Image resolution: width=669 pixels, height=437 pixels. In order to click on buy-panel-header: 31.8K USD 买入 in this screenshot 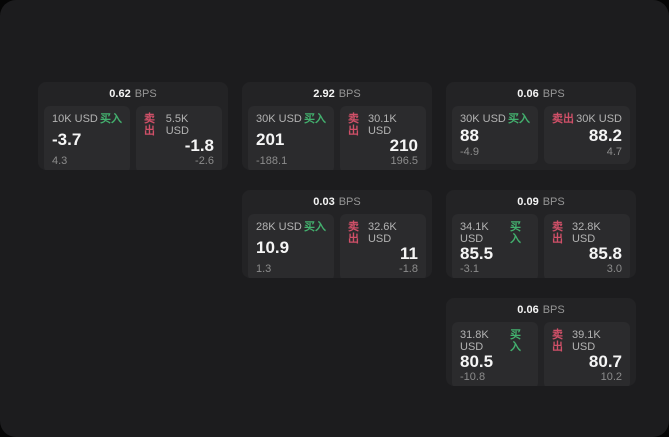, I will do `click(495, 341)`.